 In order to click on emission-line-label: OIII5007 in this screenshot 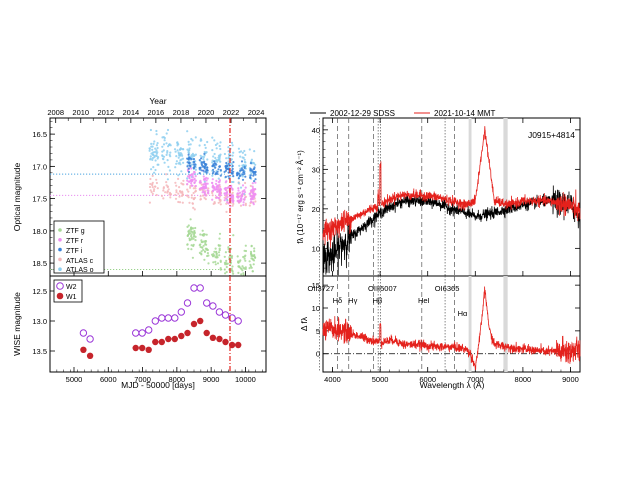, I will do `click(382, 288)`.